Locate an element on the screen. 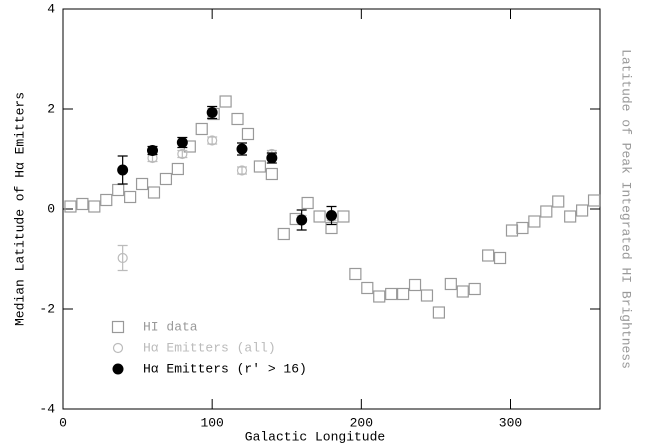  y-tick-label: 2 is located at coordinates (51, 108).